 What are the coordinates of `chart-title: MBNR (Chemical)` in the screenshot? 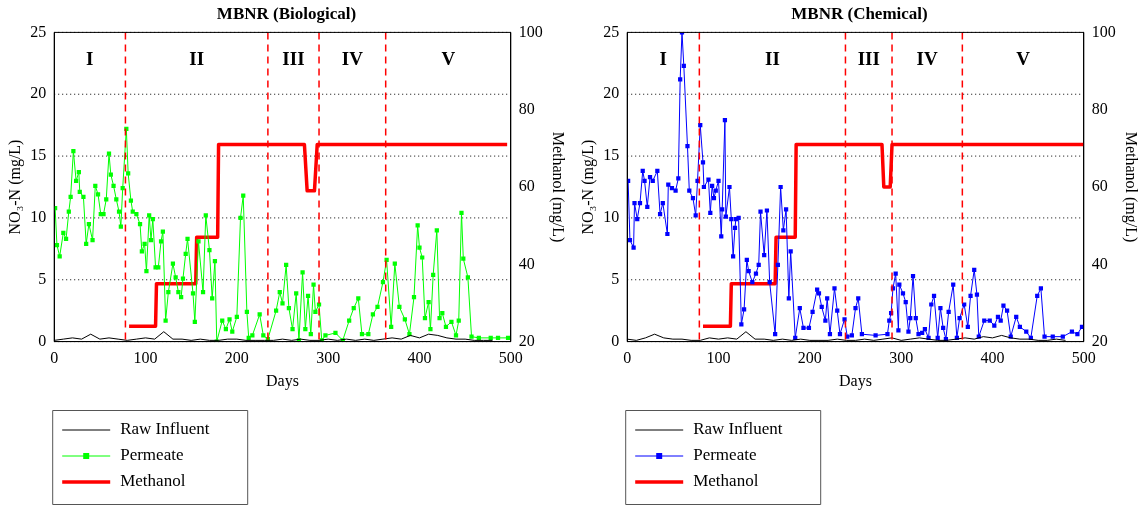 It's located at (859, 13).